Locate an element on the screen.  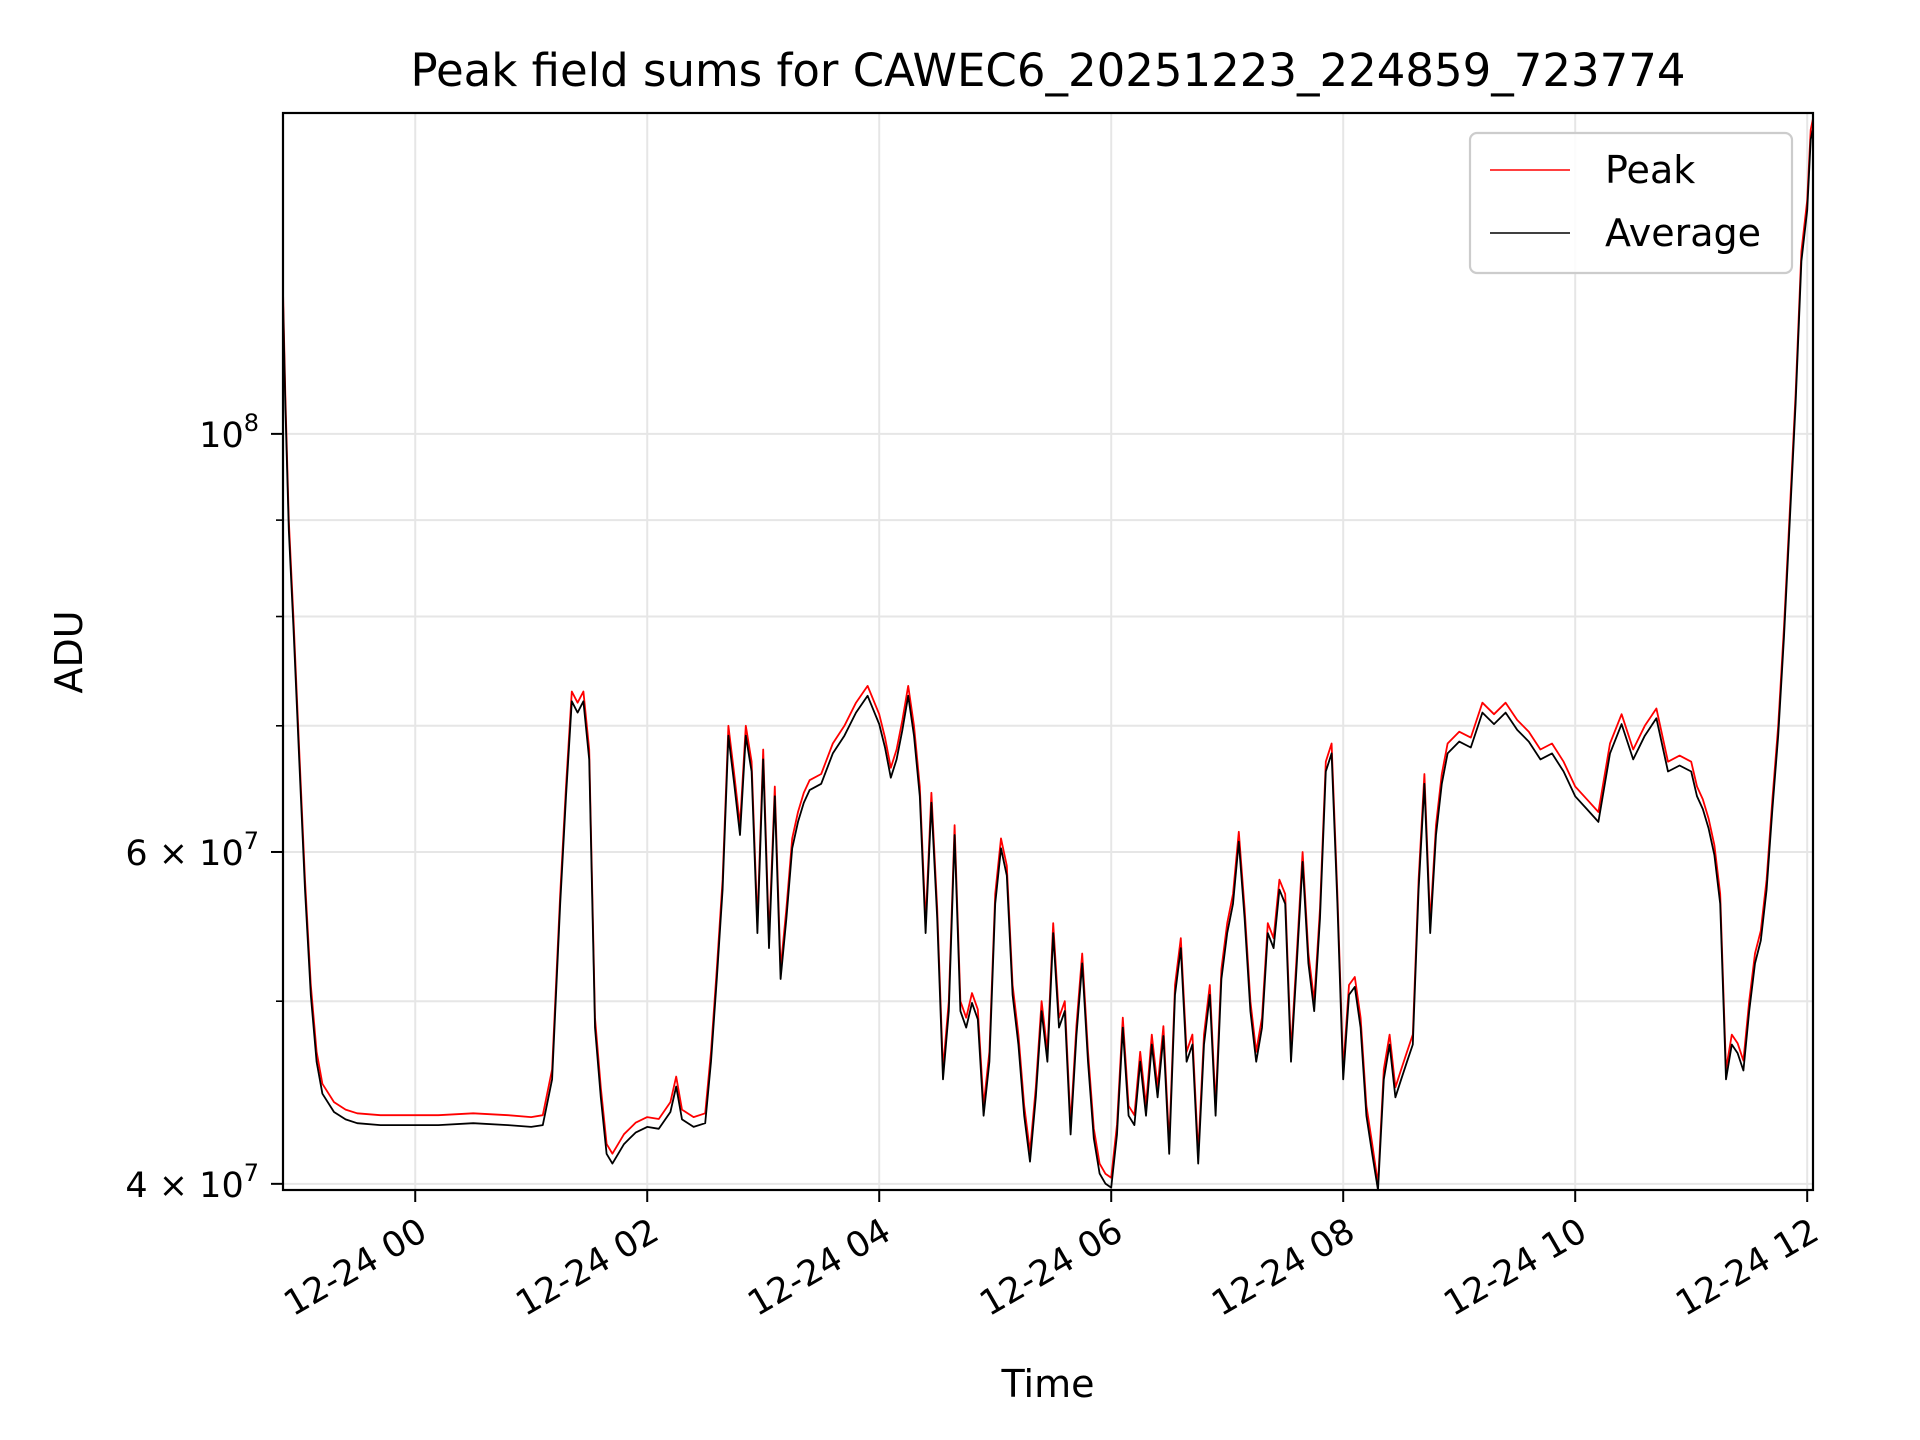
y-tick-label: 6 × 107 is located at coordinates (192, 850).